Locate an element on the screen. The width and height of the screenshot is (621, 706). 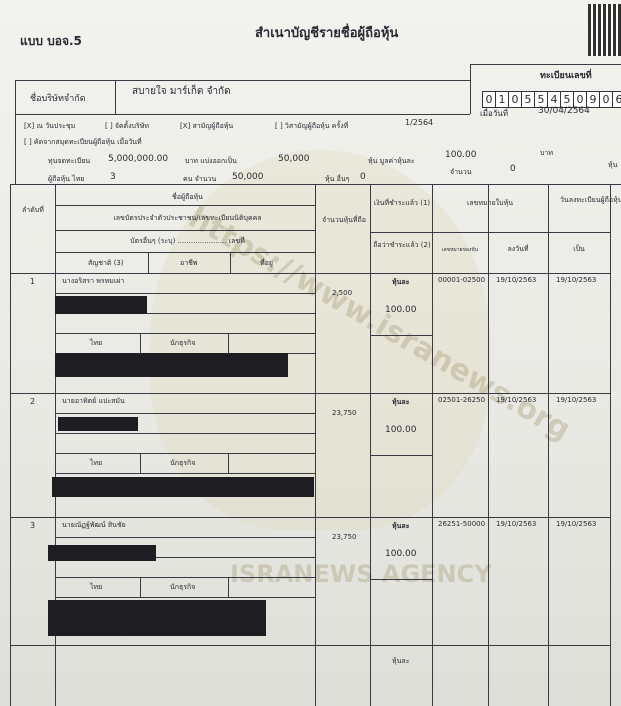
header-holder: ชื่อผู้ถือหุ้น is located at coordinates (187, 197).